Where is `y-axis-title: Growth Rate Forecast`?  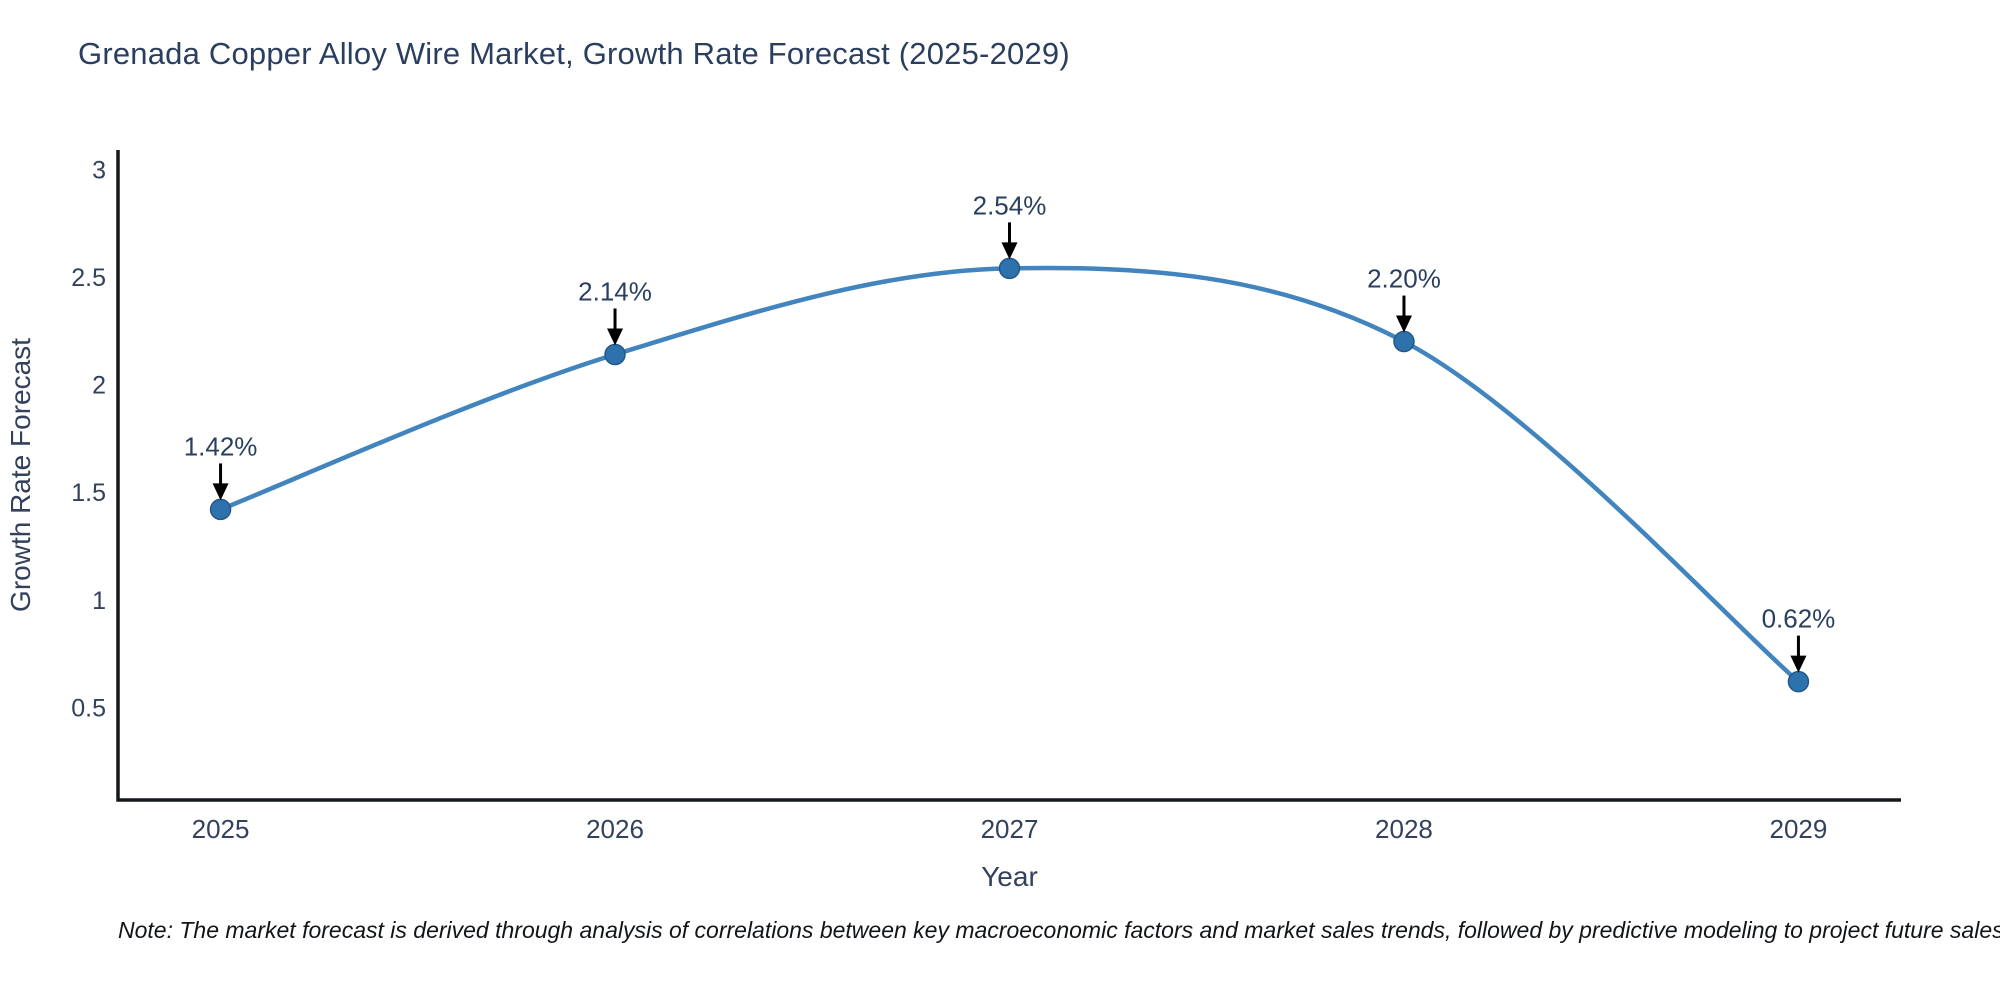
y-axis-title: Growth Rate Forecast is located at coordinates (20, 475).